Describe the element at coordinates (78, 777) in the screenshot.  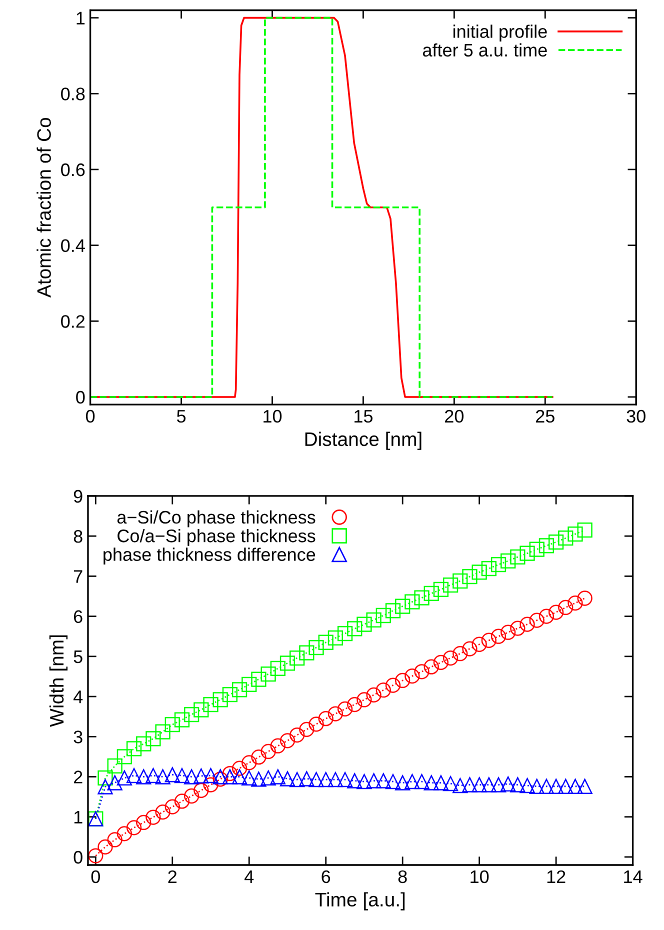
I see `y-tick-label: 2` at that location.